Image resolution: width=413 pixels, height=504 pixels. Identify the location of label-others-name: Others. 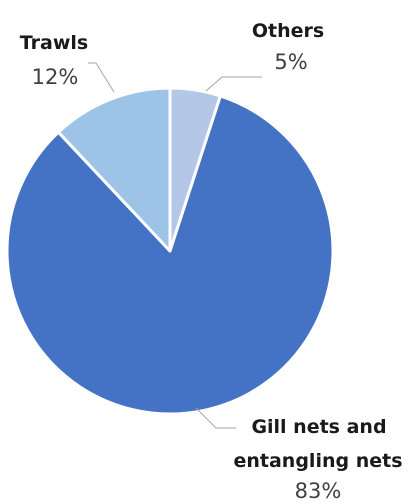
(288, 31).